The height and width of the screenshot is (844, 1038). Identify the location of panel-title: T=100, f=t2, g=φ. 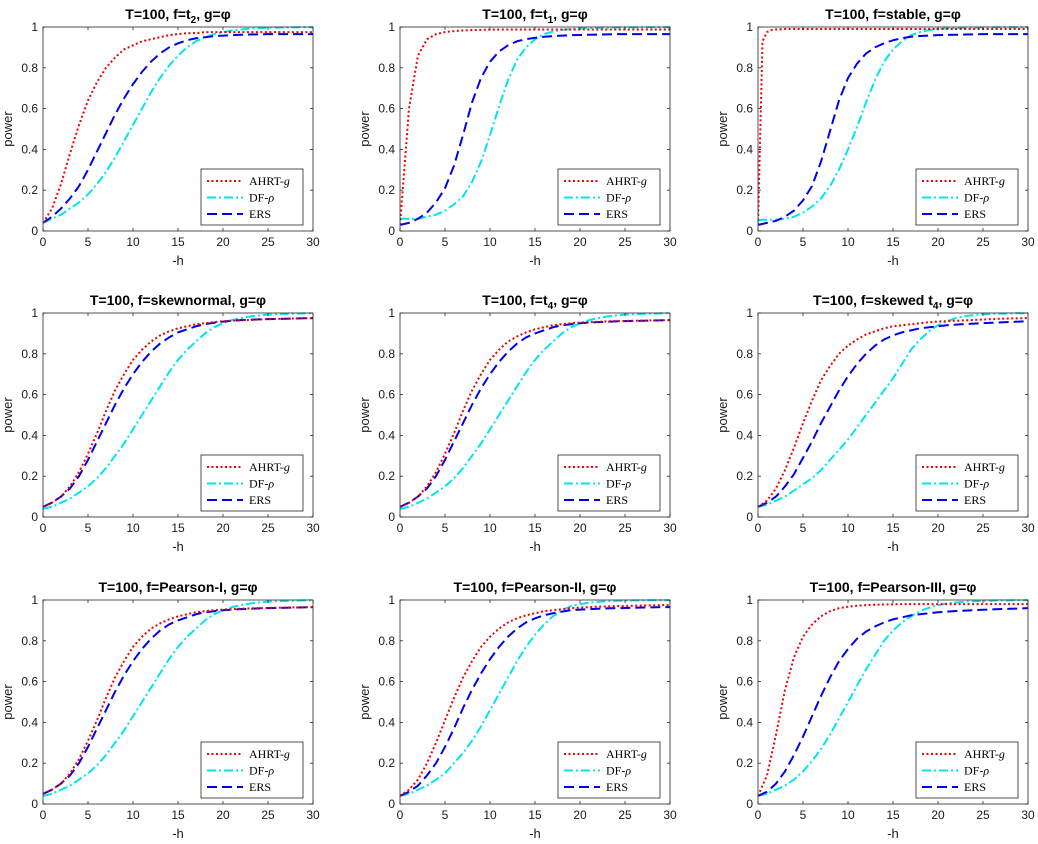
(177, 16).